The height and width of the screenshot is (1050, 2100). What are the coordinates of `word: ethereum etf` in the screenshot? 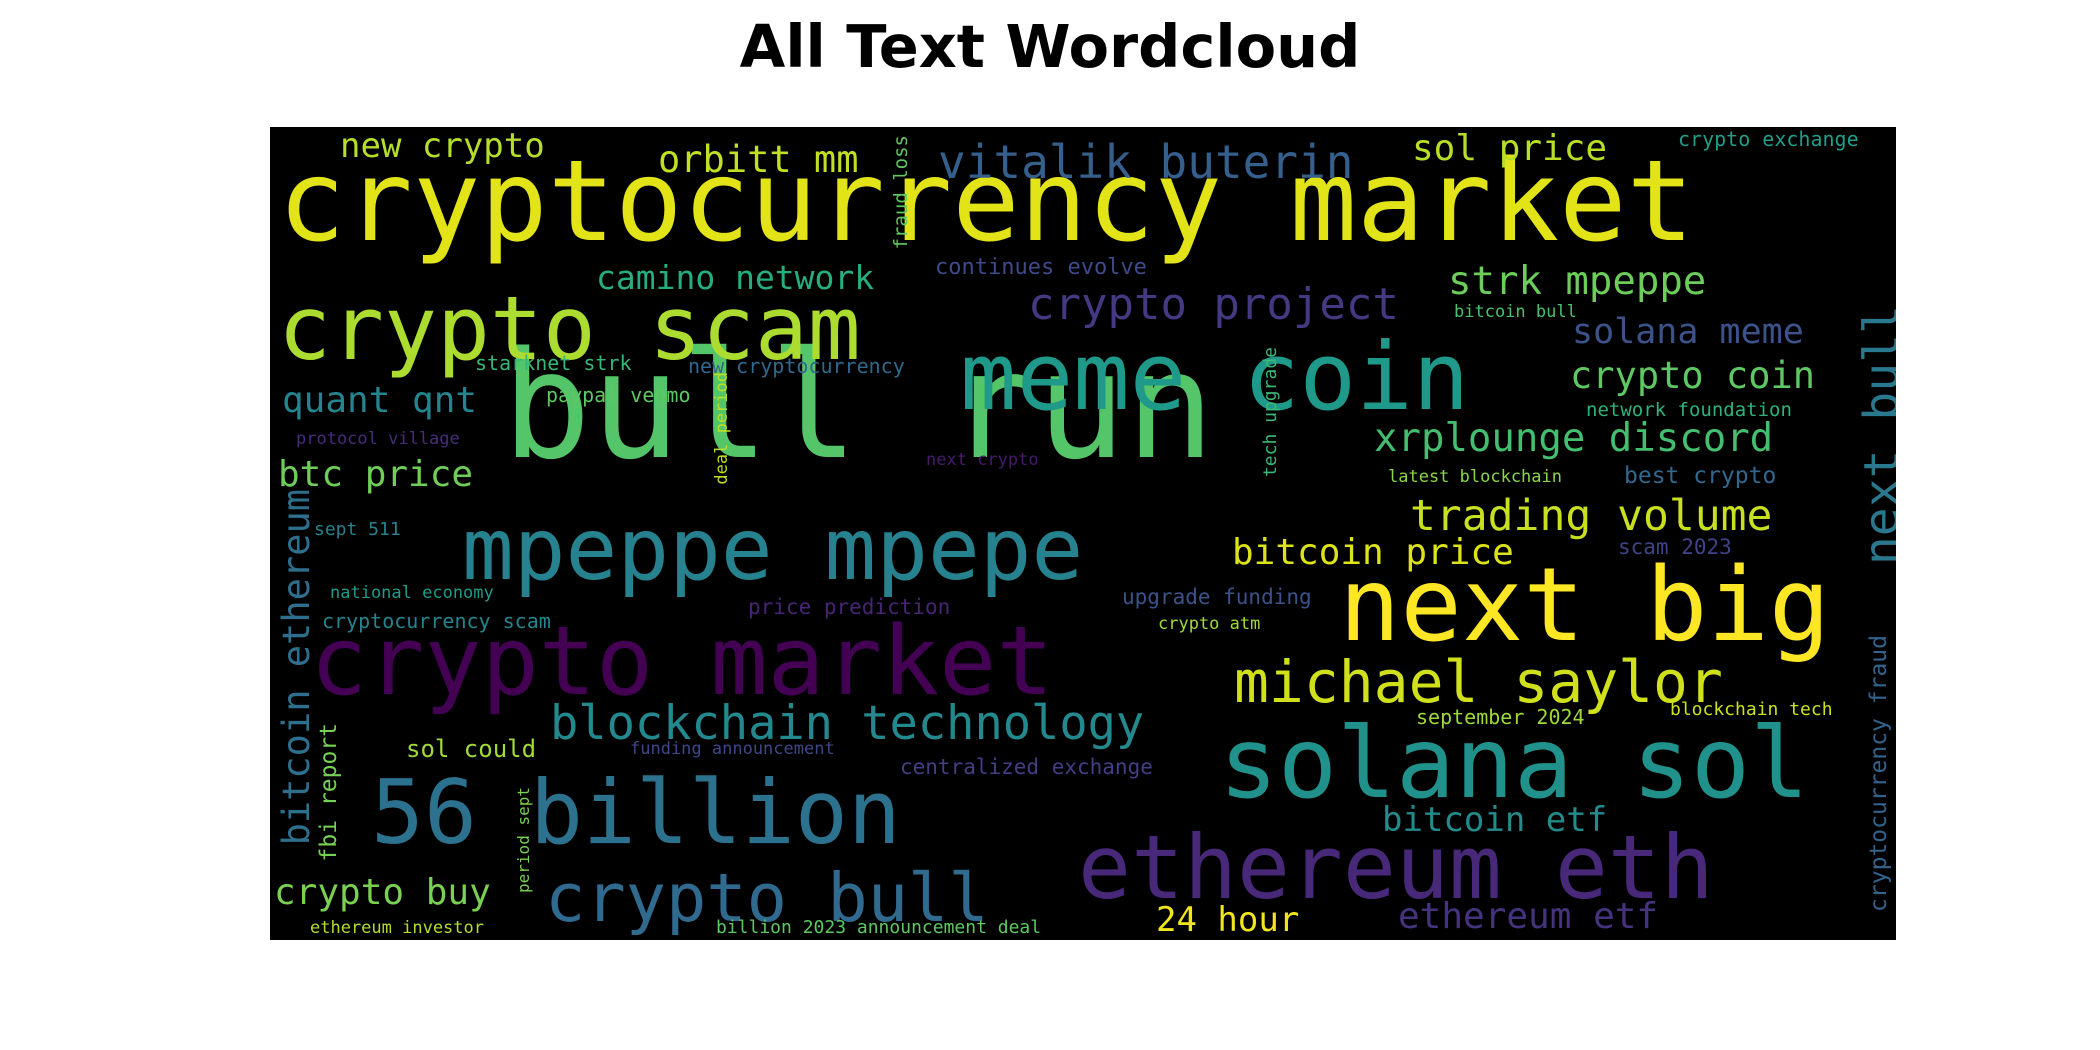 It's located at (1528, 916).